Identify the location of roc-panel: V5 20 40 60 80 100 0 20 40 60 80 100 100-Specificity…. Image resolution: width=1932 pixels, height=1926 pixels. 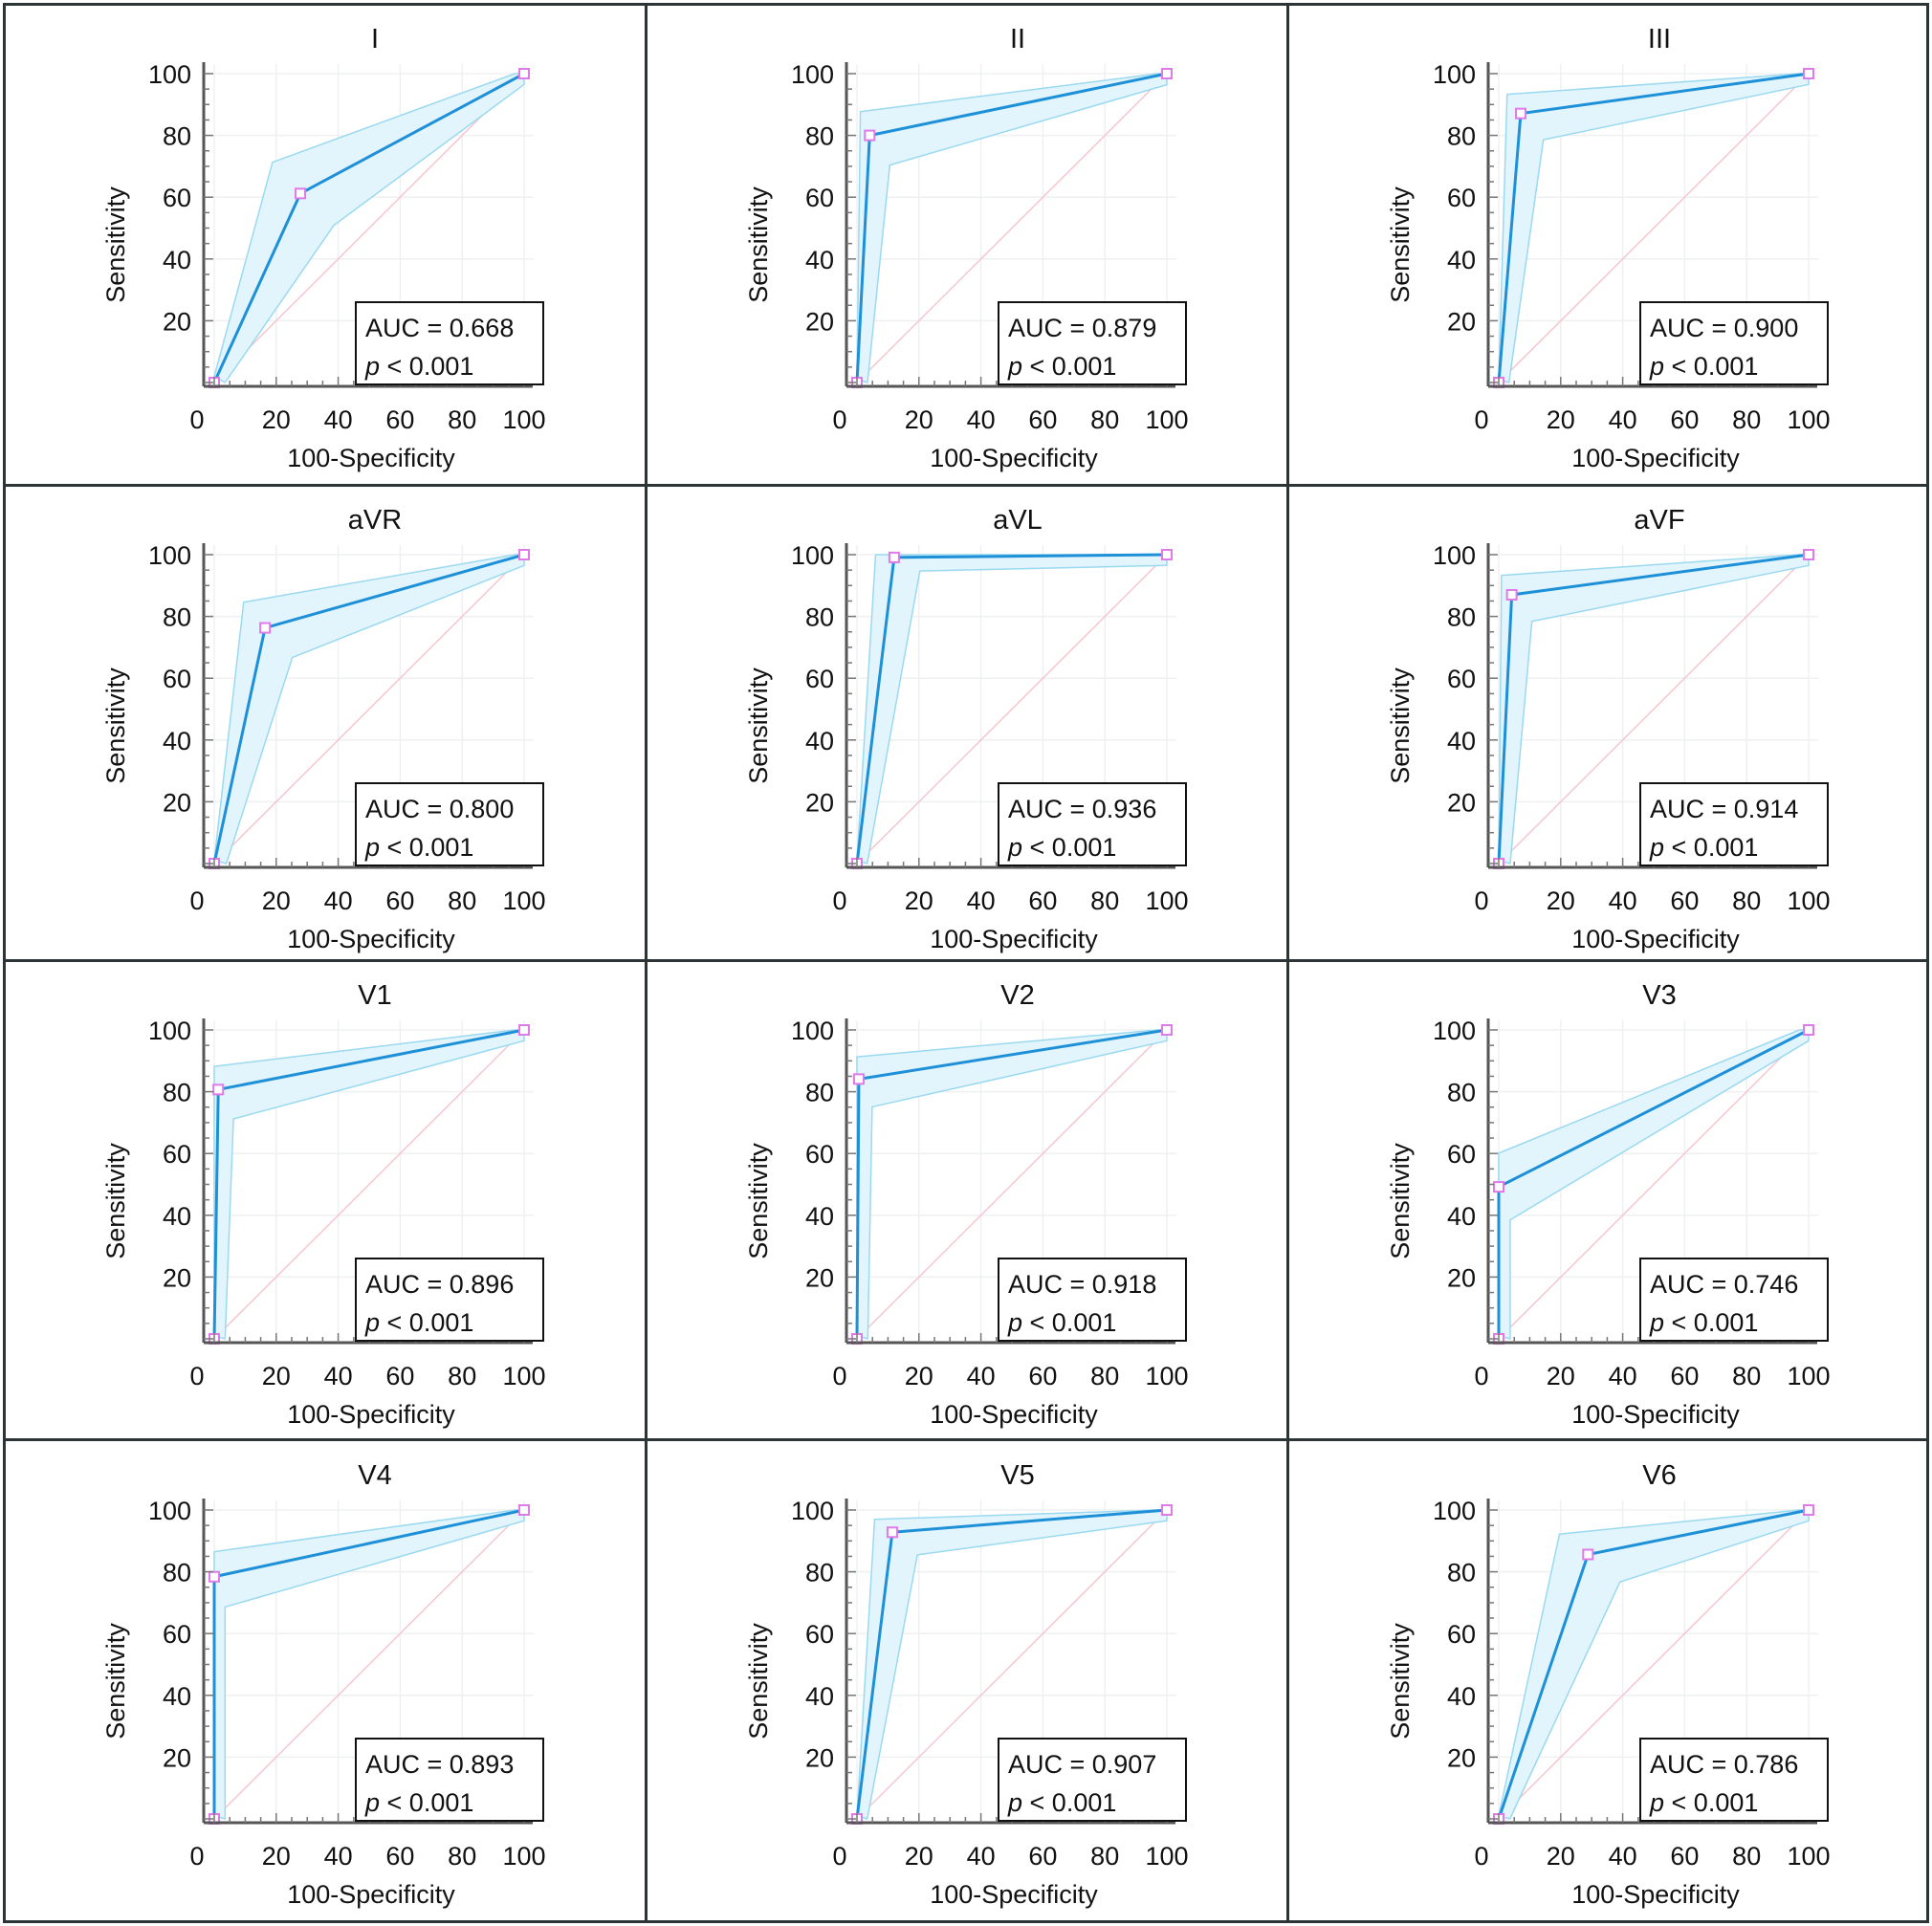
(965, 1678).